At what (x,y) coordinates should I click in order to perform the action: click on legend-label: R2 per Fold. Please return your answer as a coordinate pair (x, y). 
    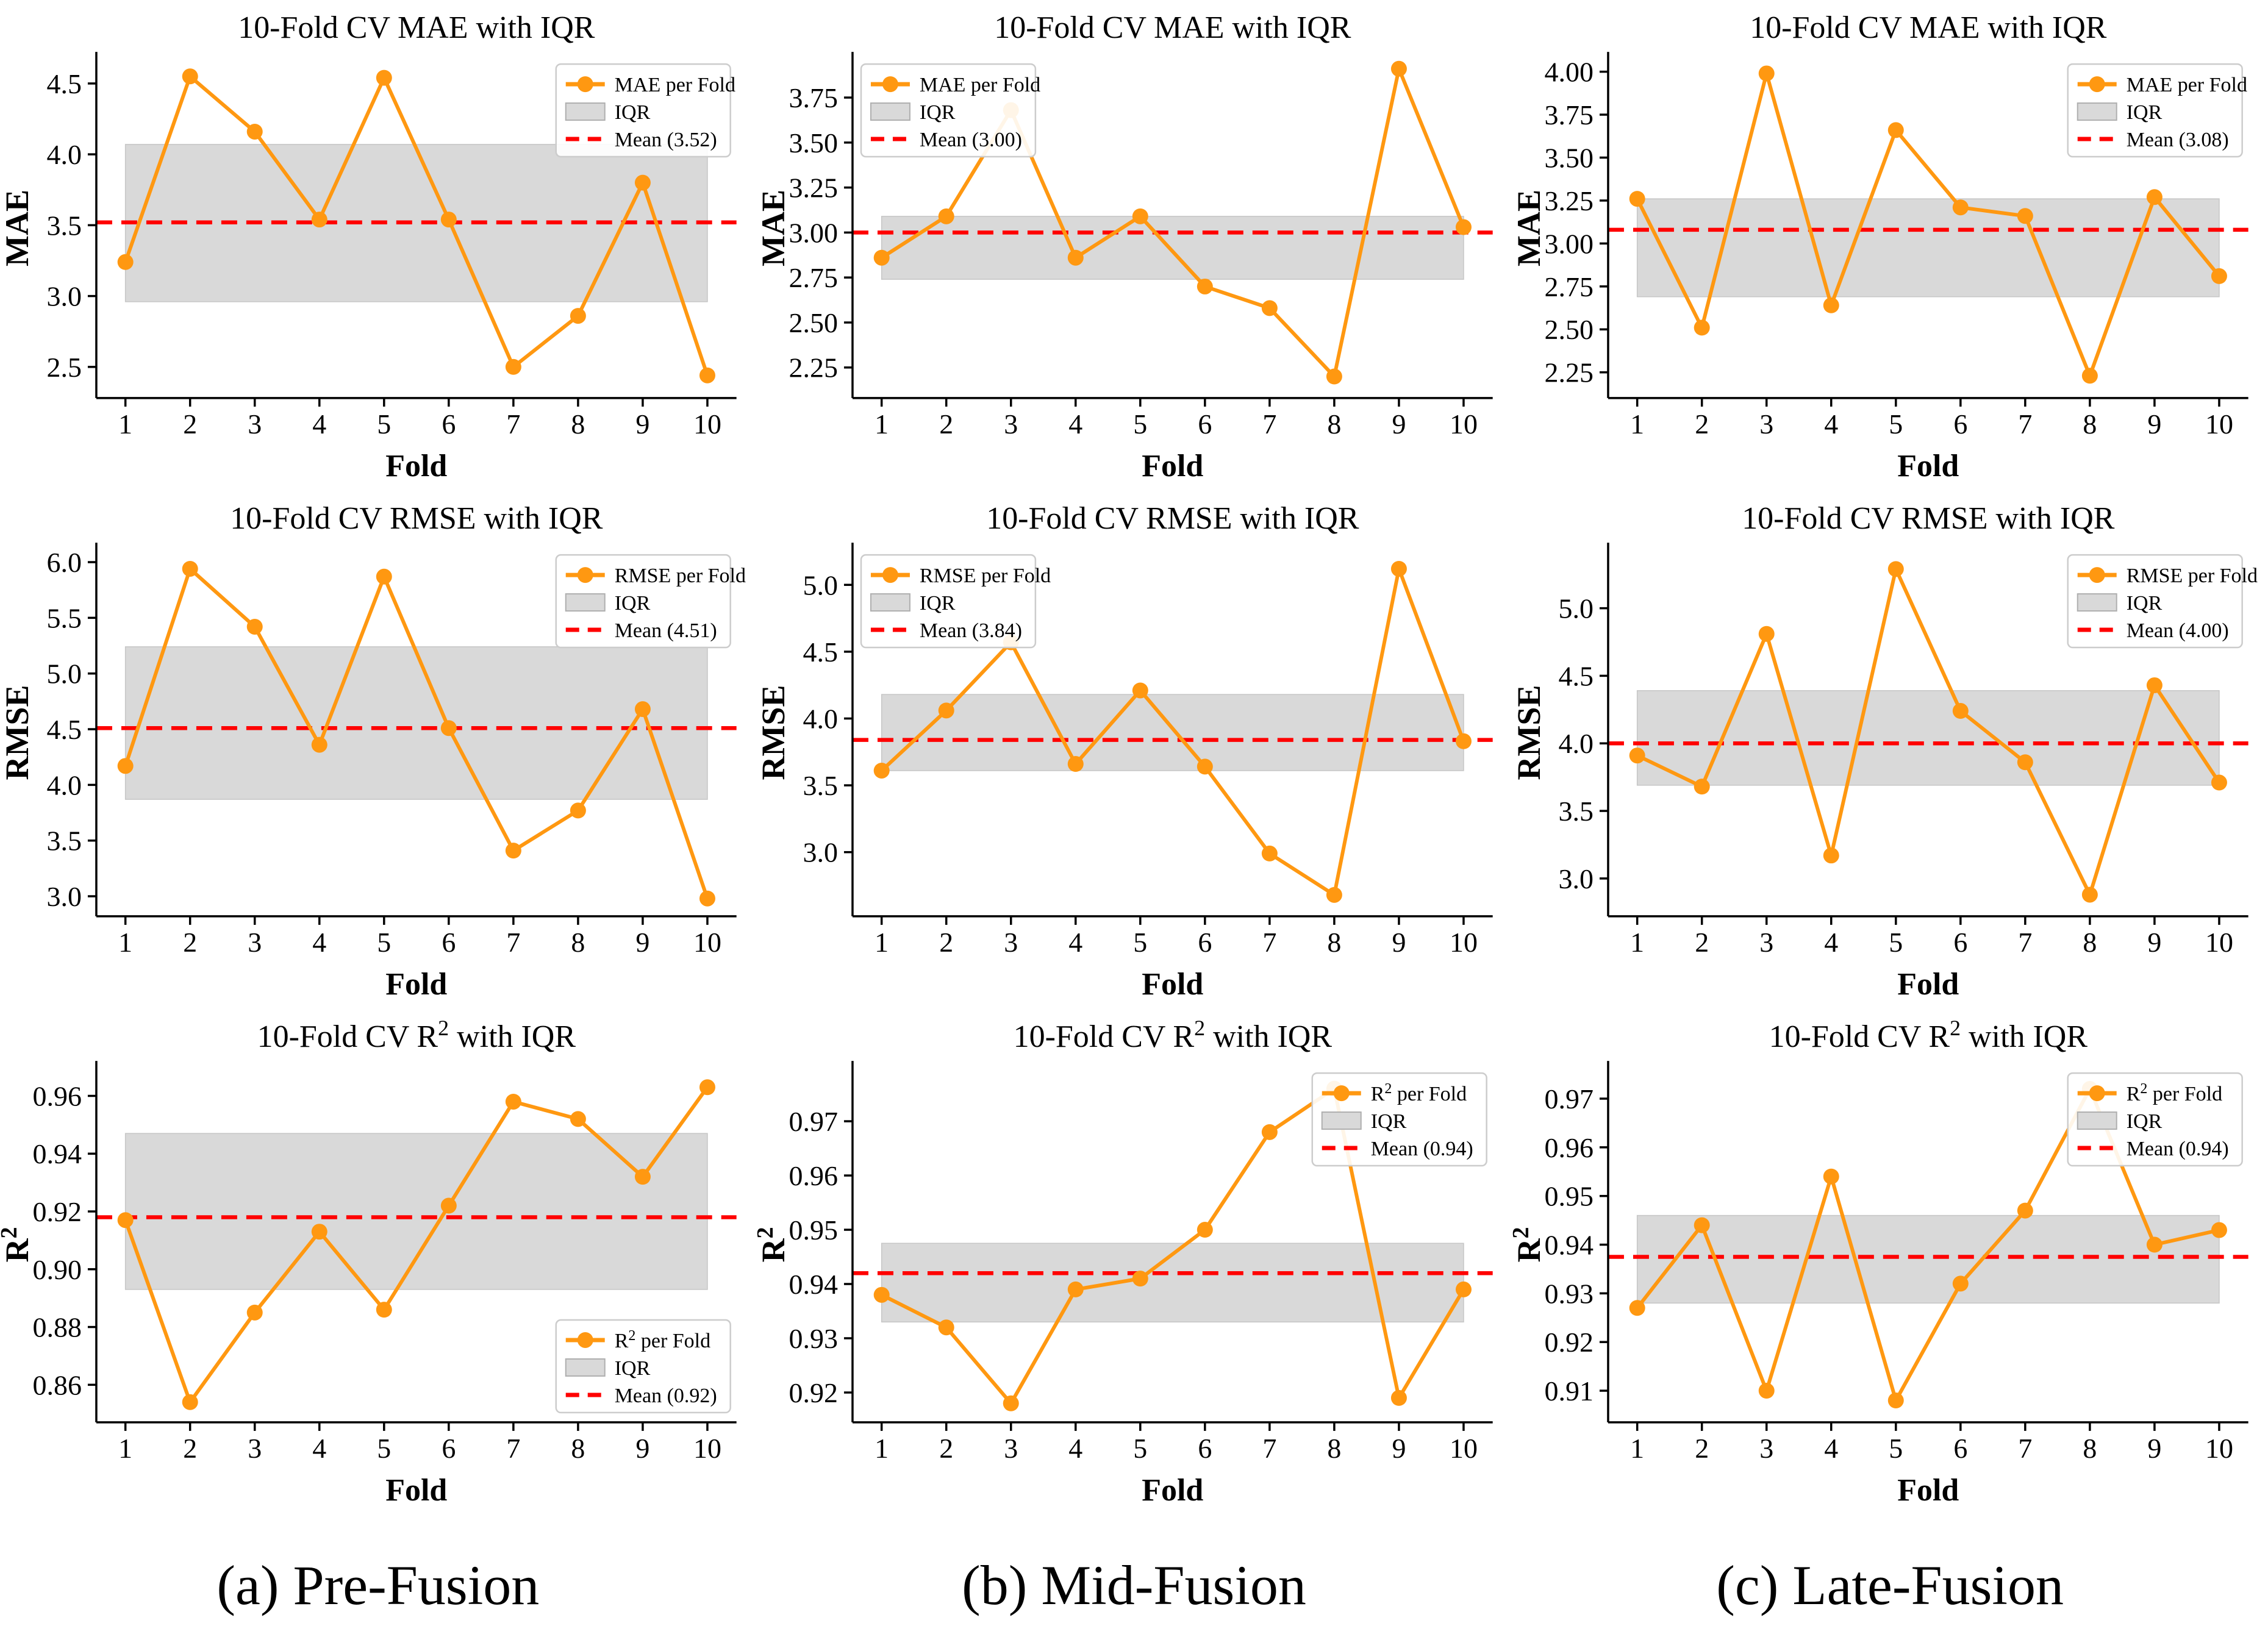
    Looking at the image, I should click on (662, 1340).